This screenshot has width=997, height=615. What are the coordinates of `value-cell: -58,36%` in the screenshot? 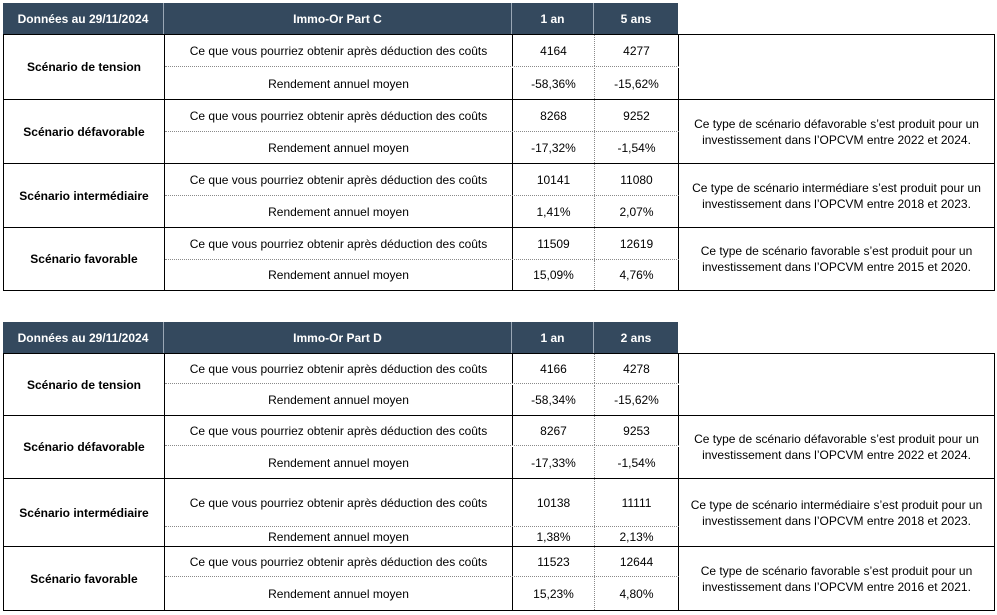 It's located at (554, 83).